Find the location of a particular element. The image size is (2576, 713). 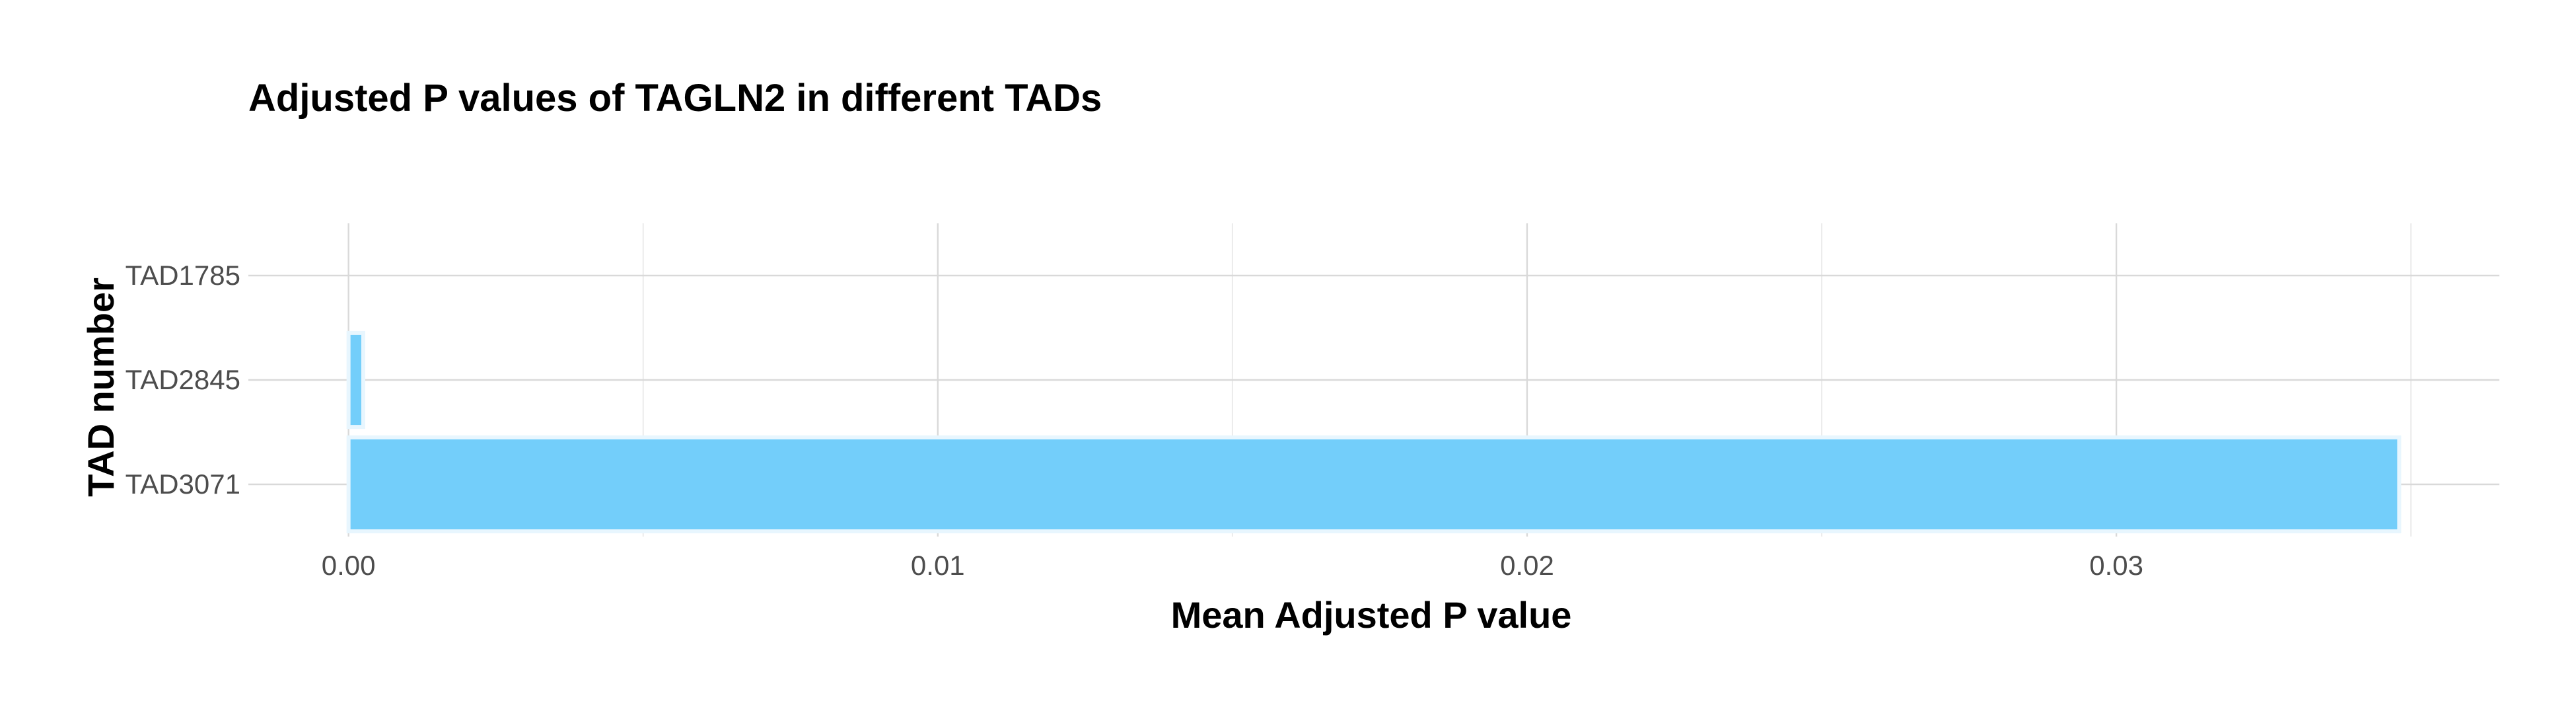

y-tick-label-tad1785: TAD1785 is located at coordinates (182, 275).